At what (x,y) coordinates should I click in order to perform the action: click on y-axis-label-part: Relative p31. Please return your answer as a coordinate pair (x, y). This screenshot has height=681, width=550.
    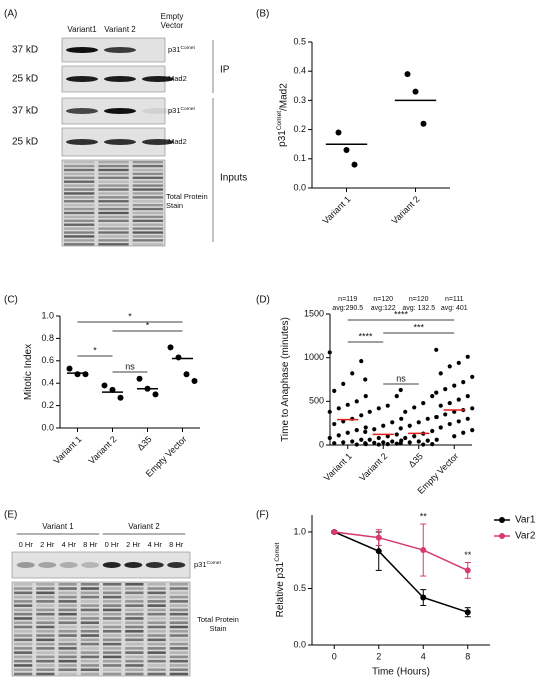
    Looking at the image, I should click on (280, 589).